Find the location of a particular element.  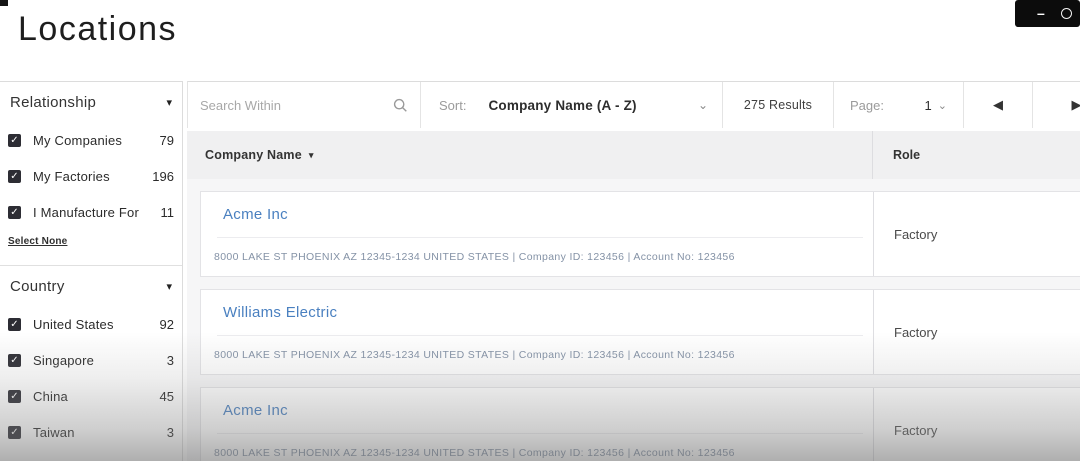

column-header-company-name: Company Name ▾ is located at coordinates (529, 155).